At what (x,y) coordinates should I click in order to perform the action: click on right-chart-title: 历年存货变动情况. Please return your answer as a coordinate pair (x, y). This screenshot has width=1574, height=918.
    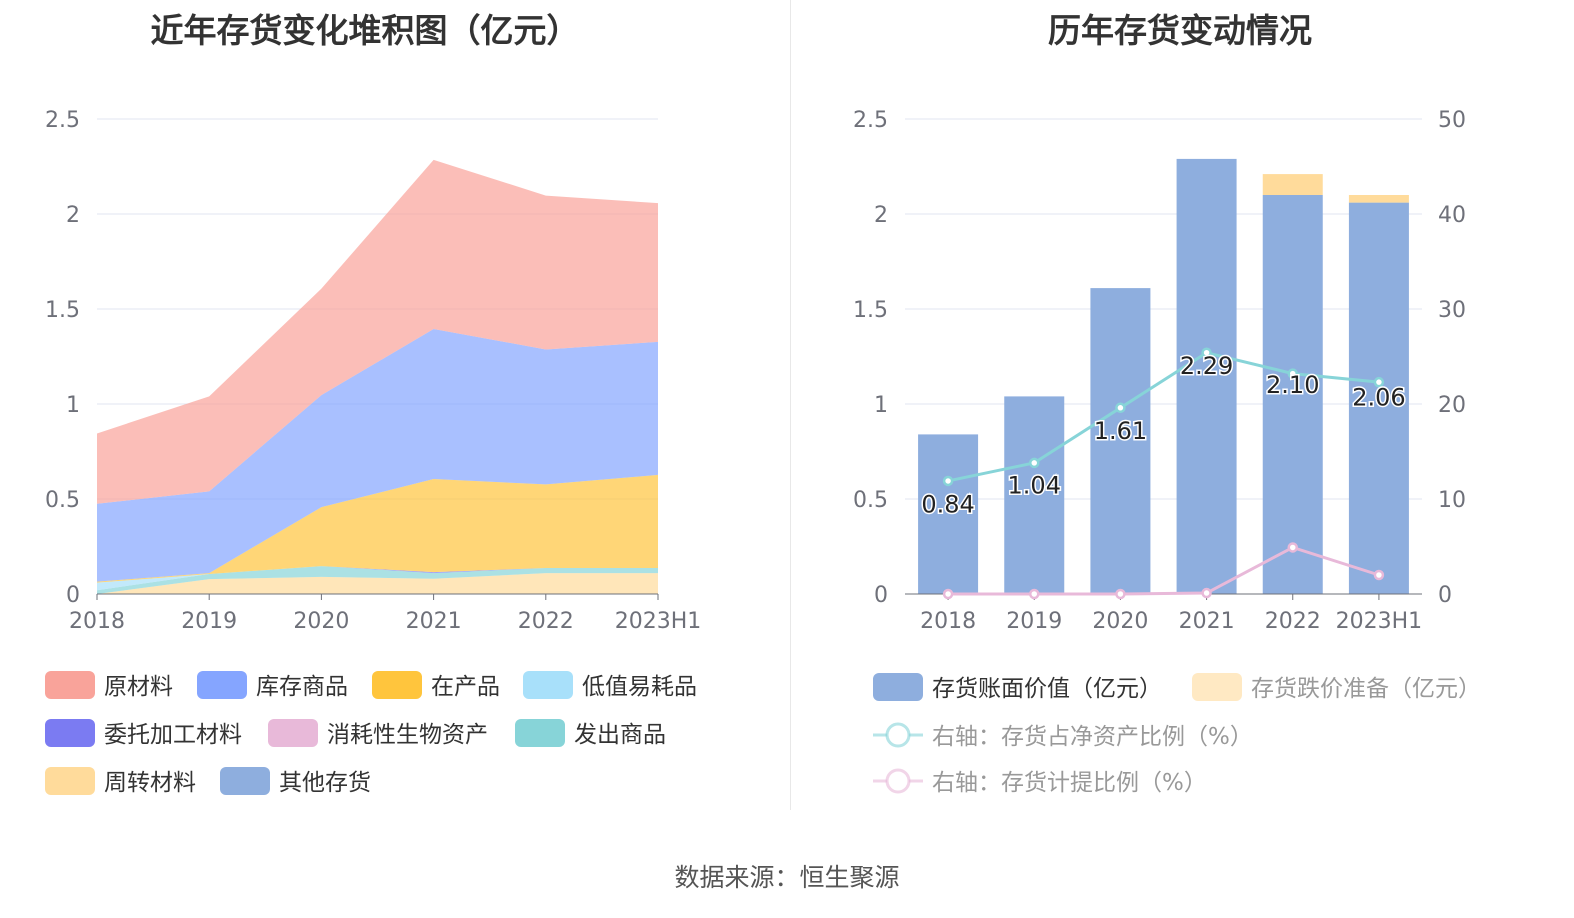
    Looking at the image, I should click on (1180, 30).